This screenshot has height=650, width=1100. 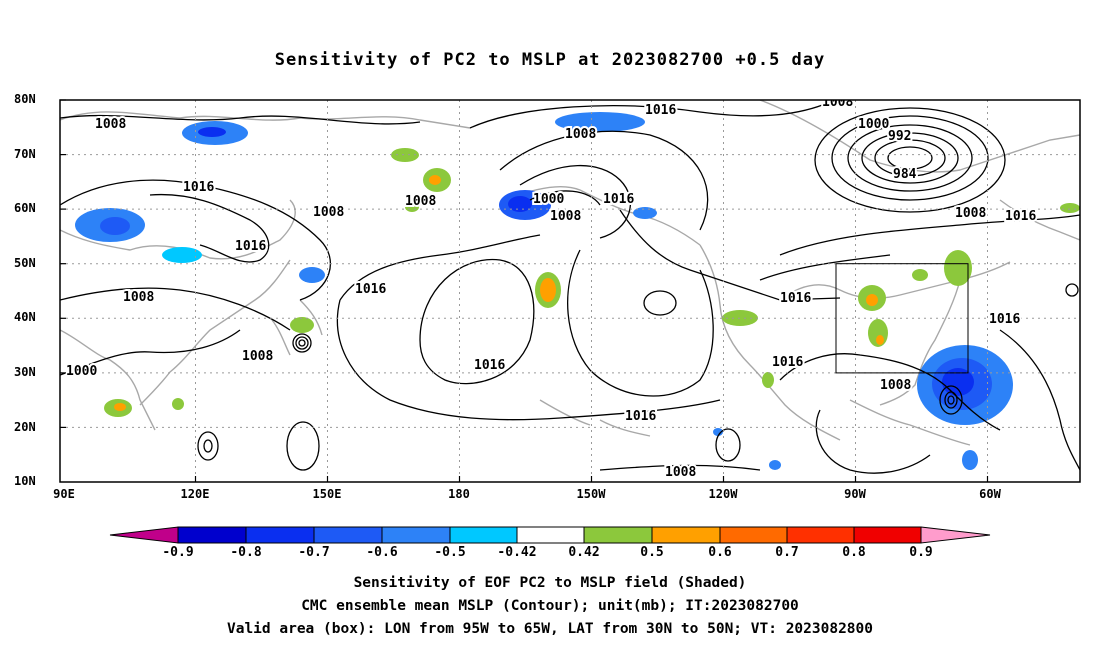 What do you see at coordinates (178, 552) in the screenshot?
I see `colorbar-label: -0.9` at bounding box center [178, 552].